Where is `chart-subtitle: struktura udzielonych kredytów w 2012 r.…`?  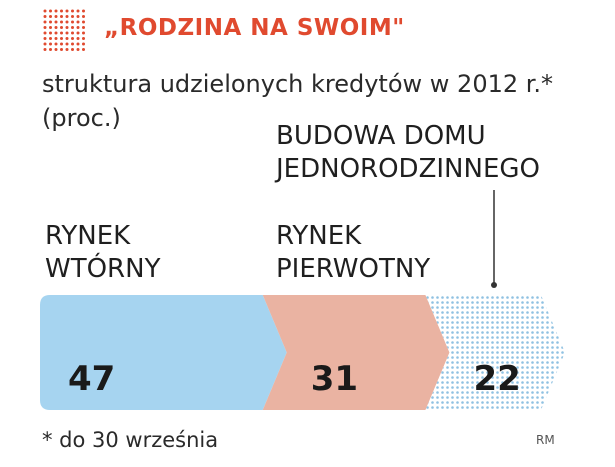
chart-subtitle: struktura udzielonych kredytów w 2012 r.… is located at coordinates (298, 84).